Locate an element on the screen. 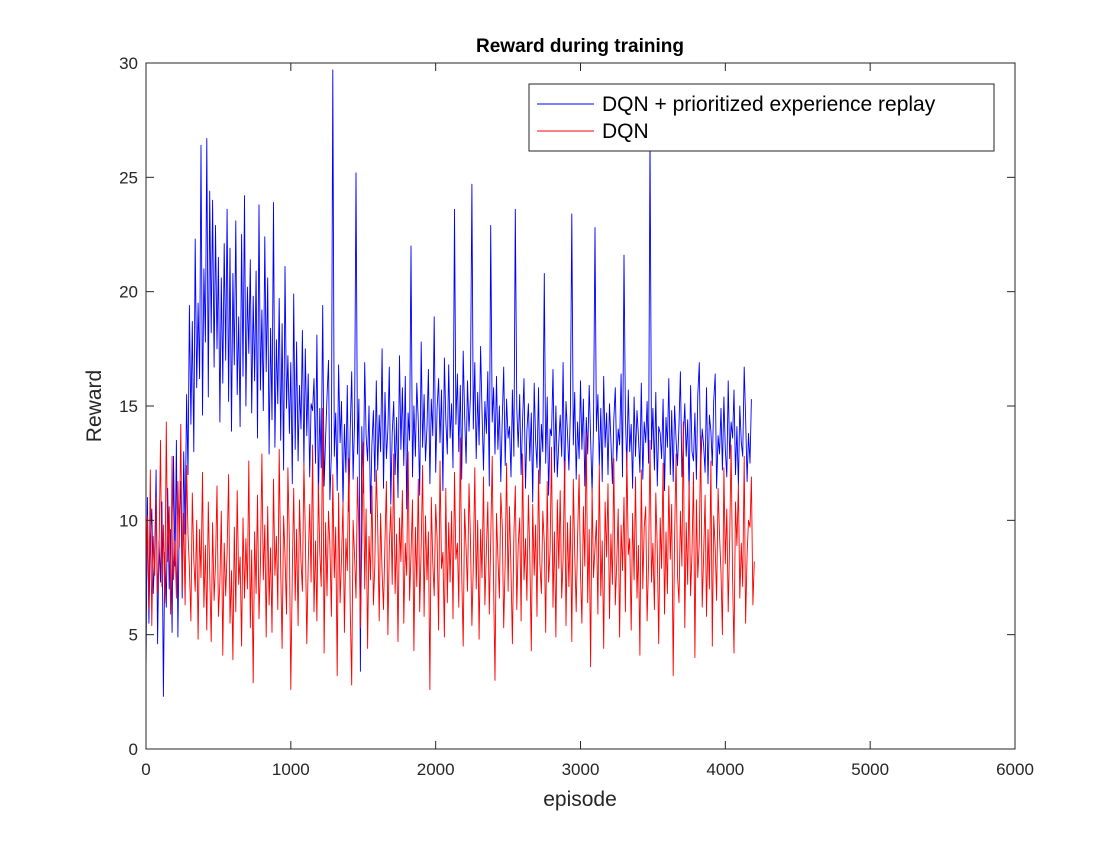 The width and height of the screenshot is (1120, 845). y-axis-label: Reward is located at coordinates (94, 406).